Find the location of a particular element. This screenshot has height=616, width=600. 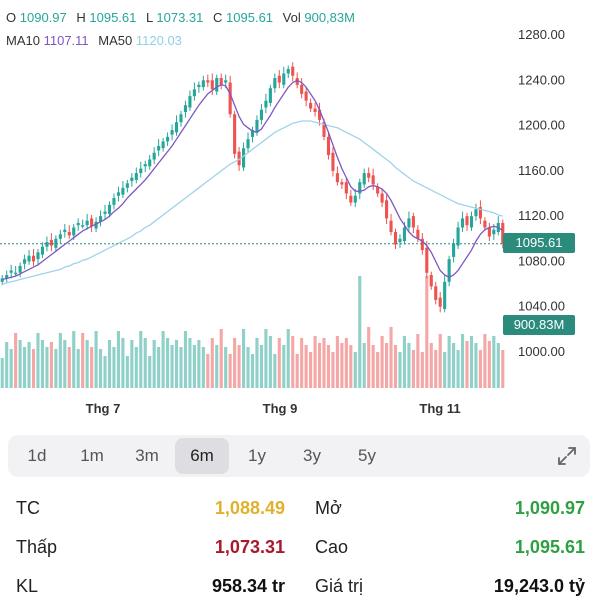

close-value: 1095.61 is located at coordinates (250, 17).